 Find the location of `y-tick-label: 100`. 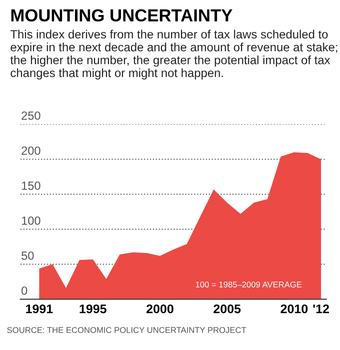

y-tick-label: 100 is located at coordinates (31, 220).